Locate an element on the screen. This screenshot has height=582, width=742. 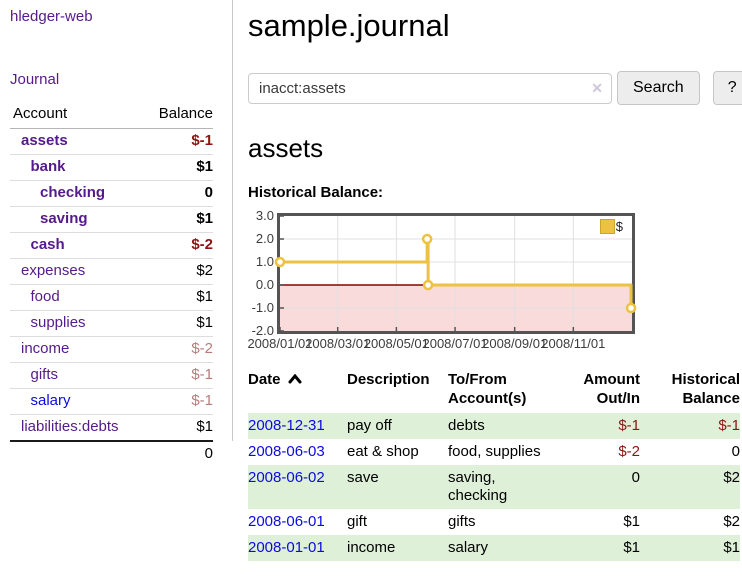
accounts-total-spacer is located at coordinates (76, 454).